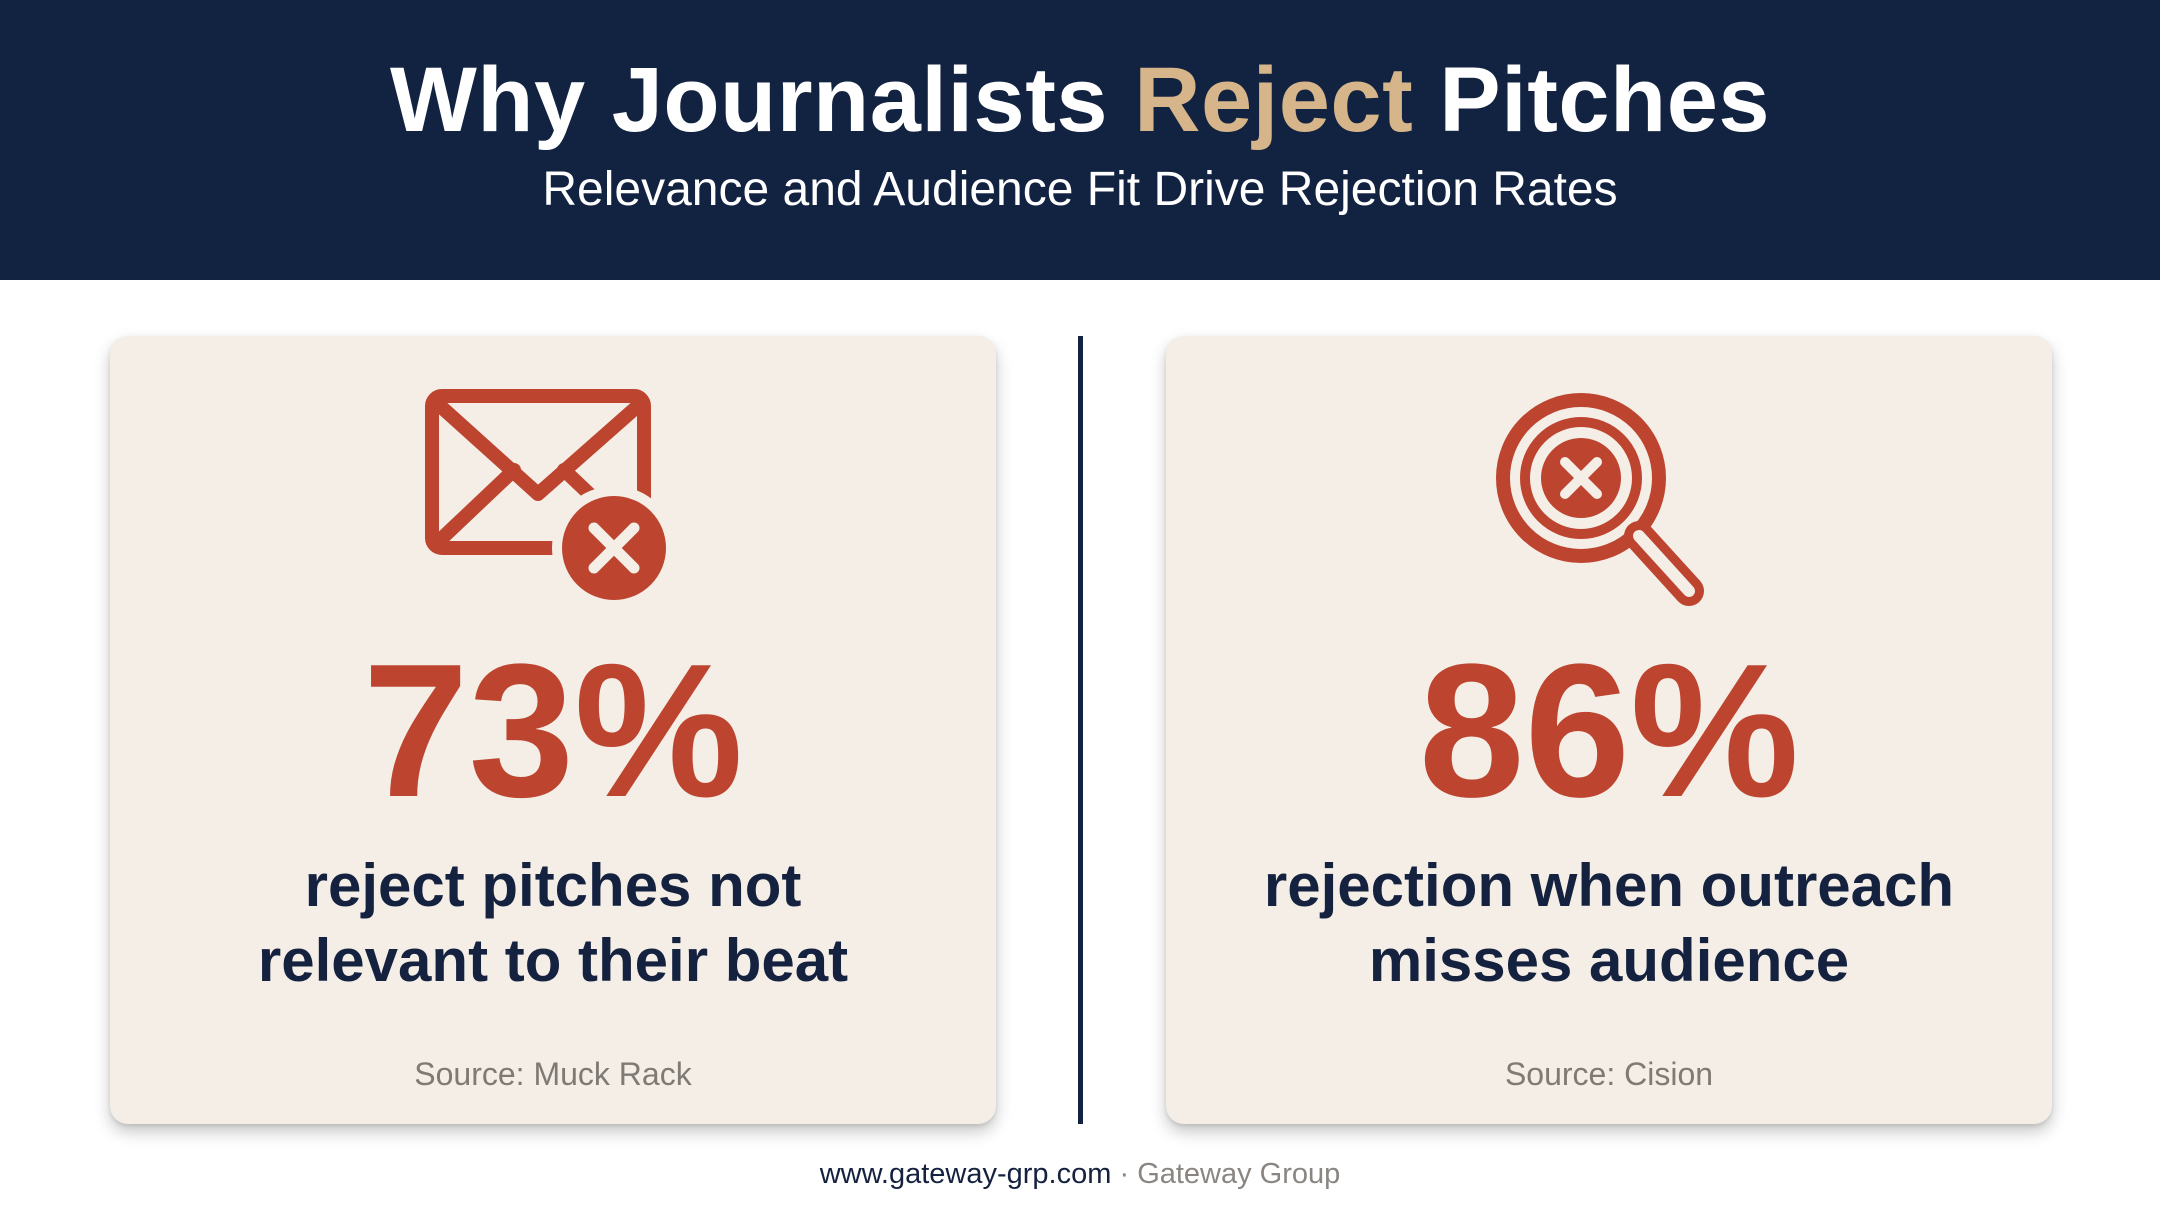 Image resolution: width=2160 pixels, height=1206 pixels. What do you see at coordinates (762, 100) in the screenshot?
I see `title-part-1: Why Journalists` at bounding box center [762, 100].